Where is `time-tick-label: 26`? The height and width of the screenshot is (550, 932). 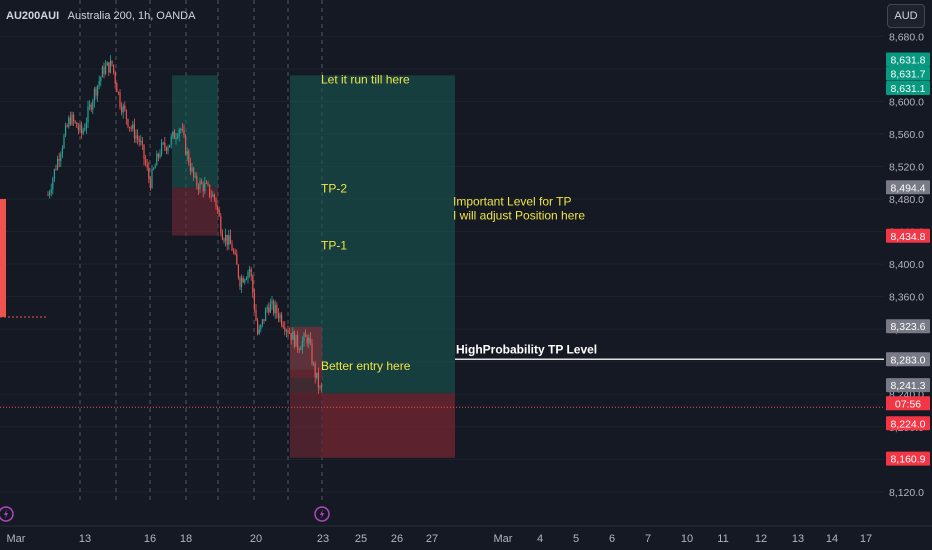
time-tick-label: 26 is located at coordinates (397, 539).